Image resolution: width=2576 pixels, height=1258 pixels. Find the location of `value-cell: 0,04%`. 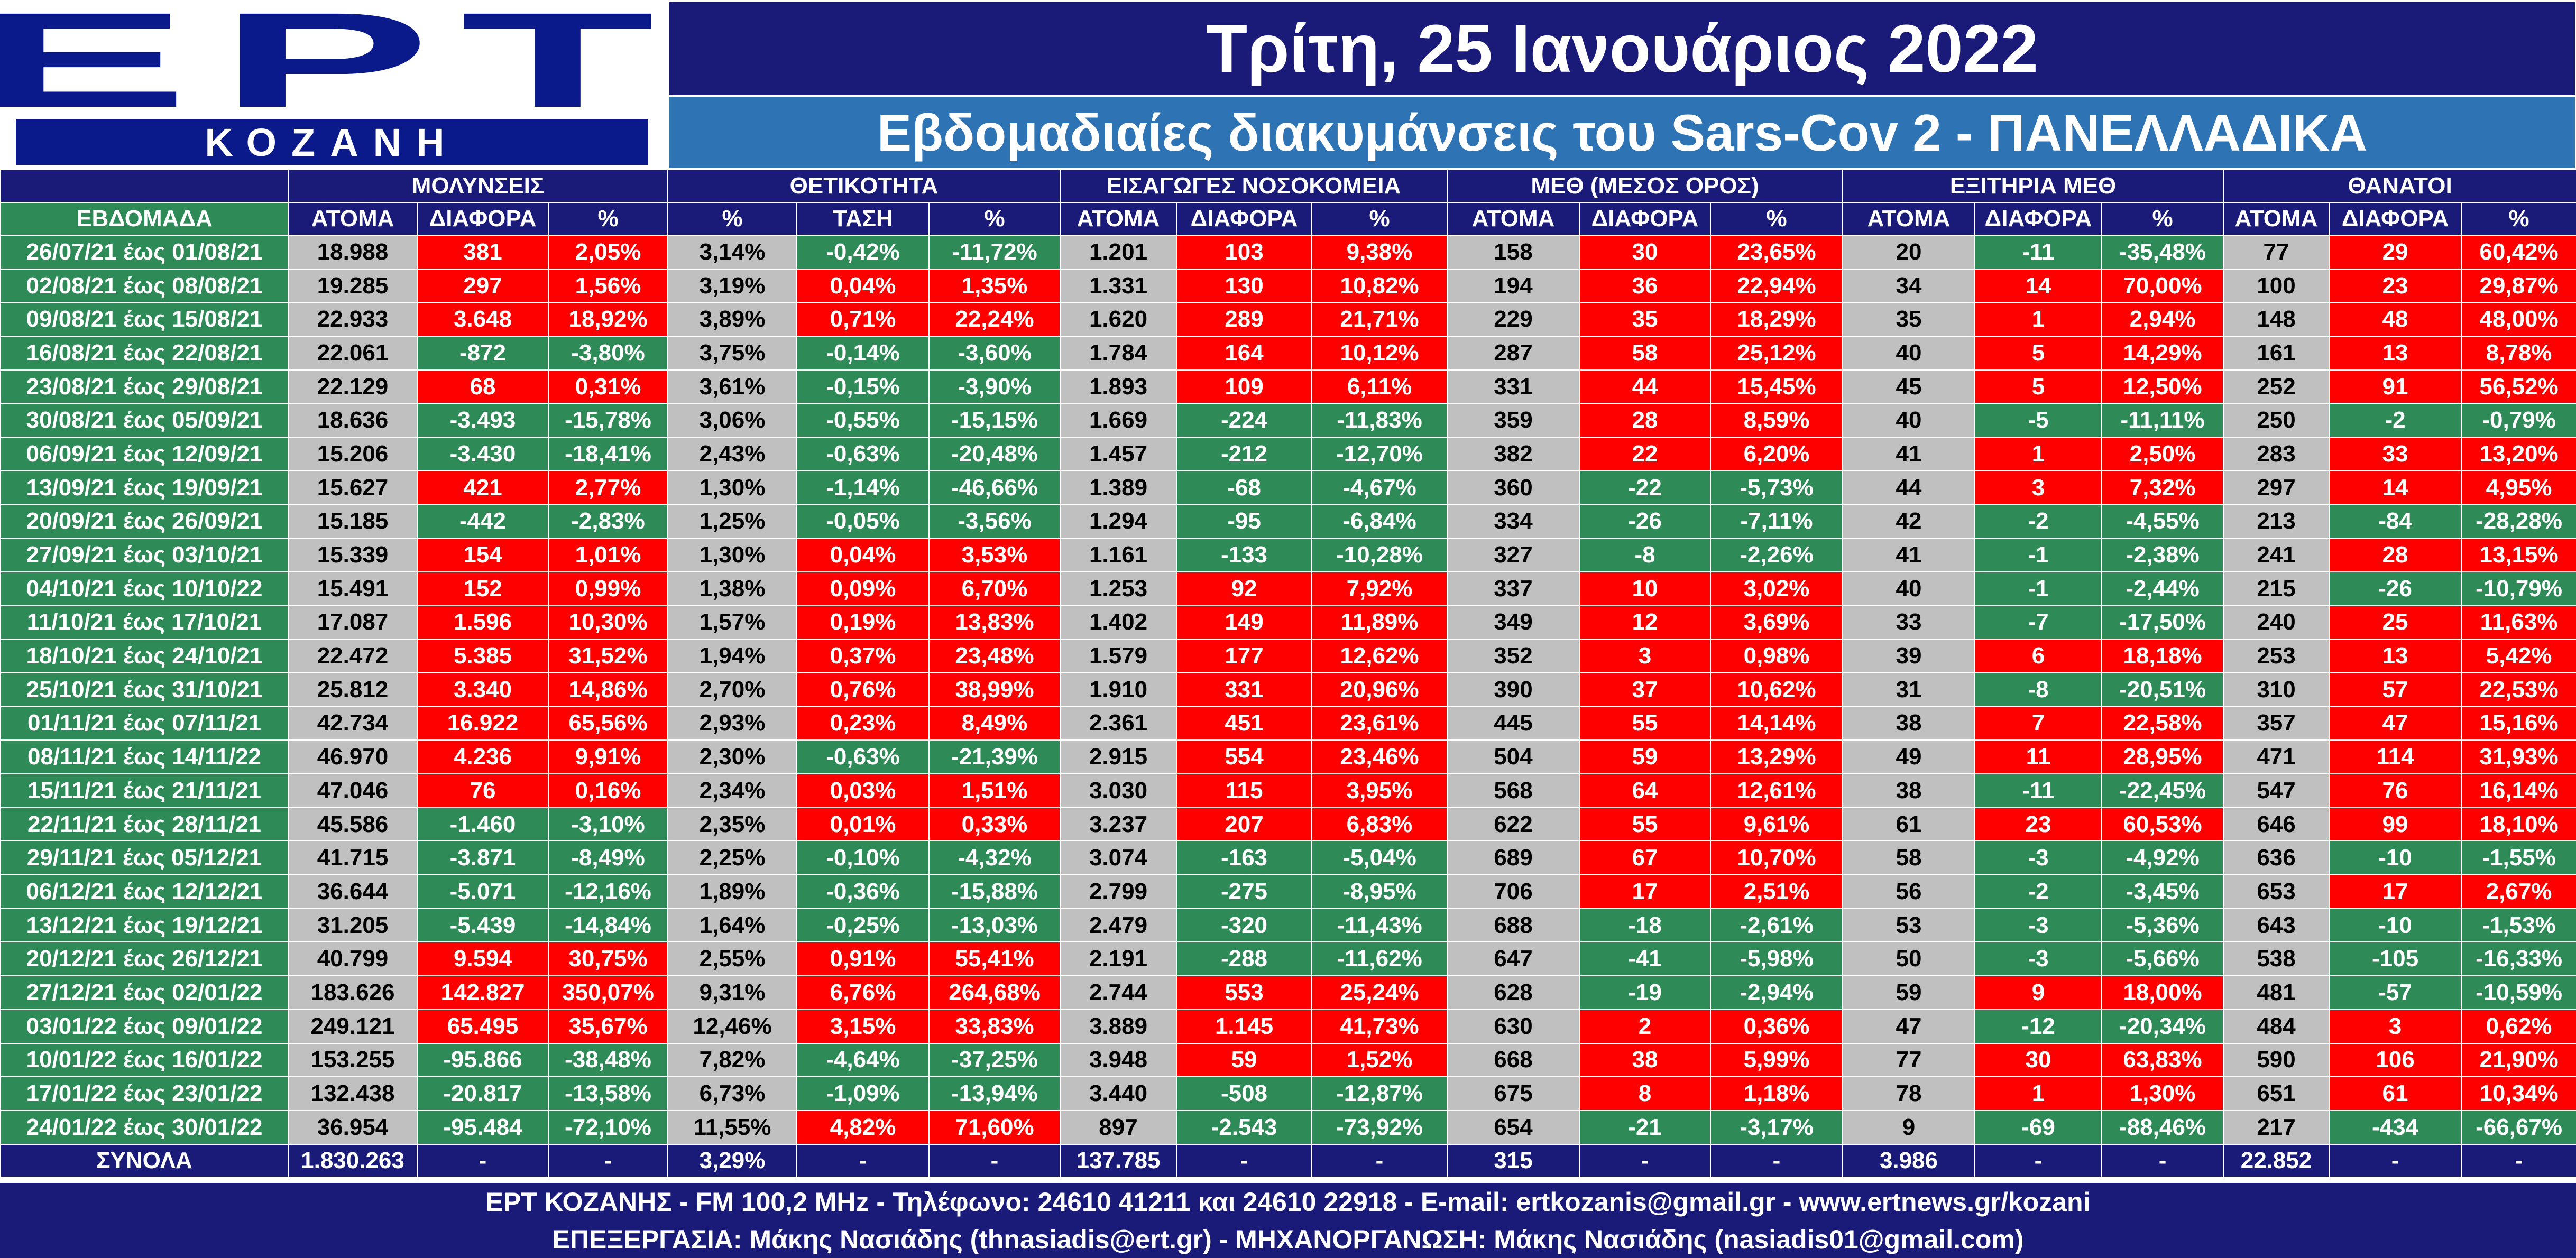

value-cell: 0,04% is located at coordinates (863, 285).